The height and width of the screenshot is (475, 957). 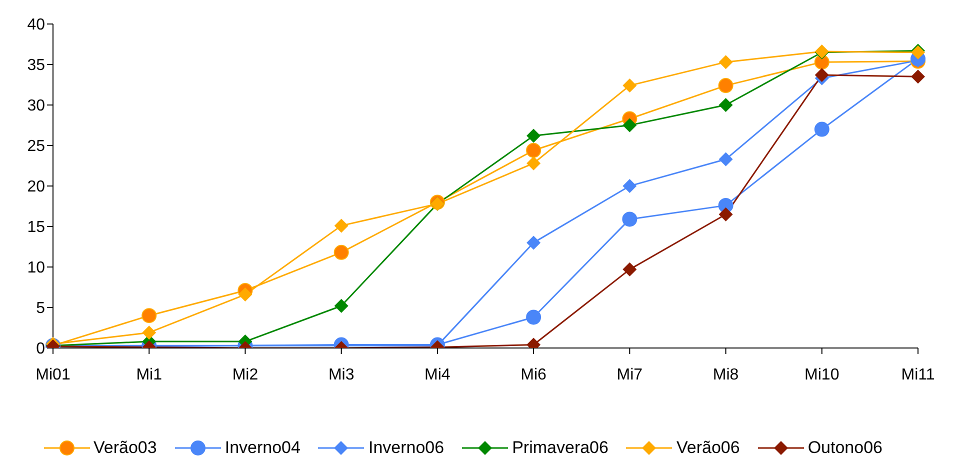 What do you see at coordinates (36, 268) in the screenshot?
I see `y-tick-label: 10` at bounding box center [36, 268].